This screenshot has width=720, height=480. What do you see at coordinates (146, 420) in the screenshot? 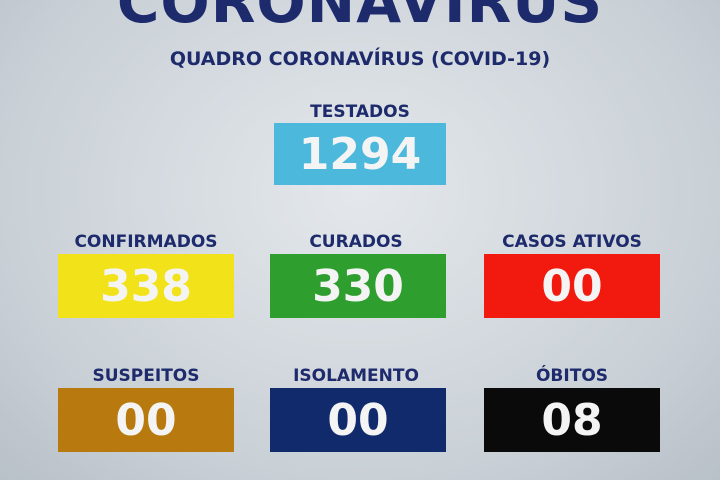
I see `suspeitos-value: 00` at bounding box center [146, 420].